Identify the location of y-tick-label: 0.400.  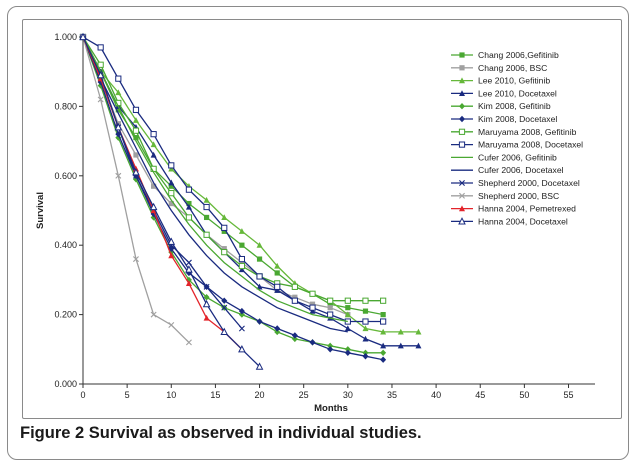
(65, 245).